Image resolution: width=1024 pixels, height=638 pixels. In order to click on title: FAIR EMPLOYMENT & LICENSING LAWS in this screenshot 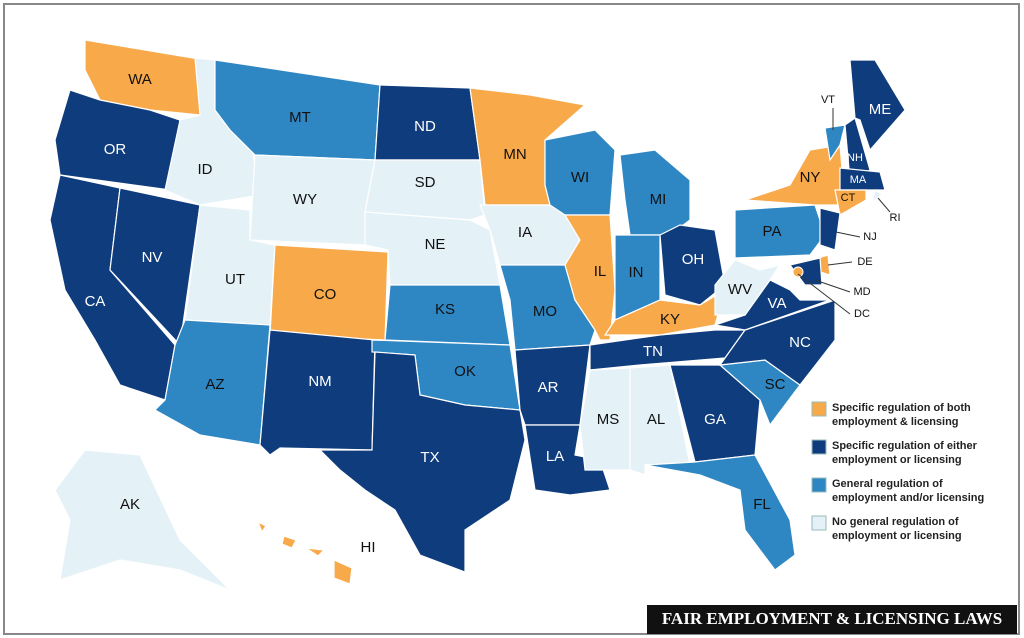, I will do `click(832, 618)`.